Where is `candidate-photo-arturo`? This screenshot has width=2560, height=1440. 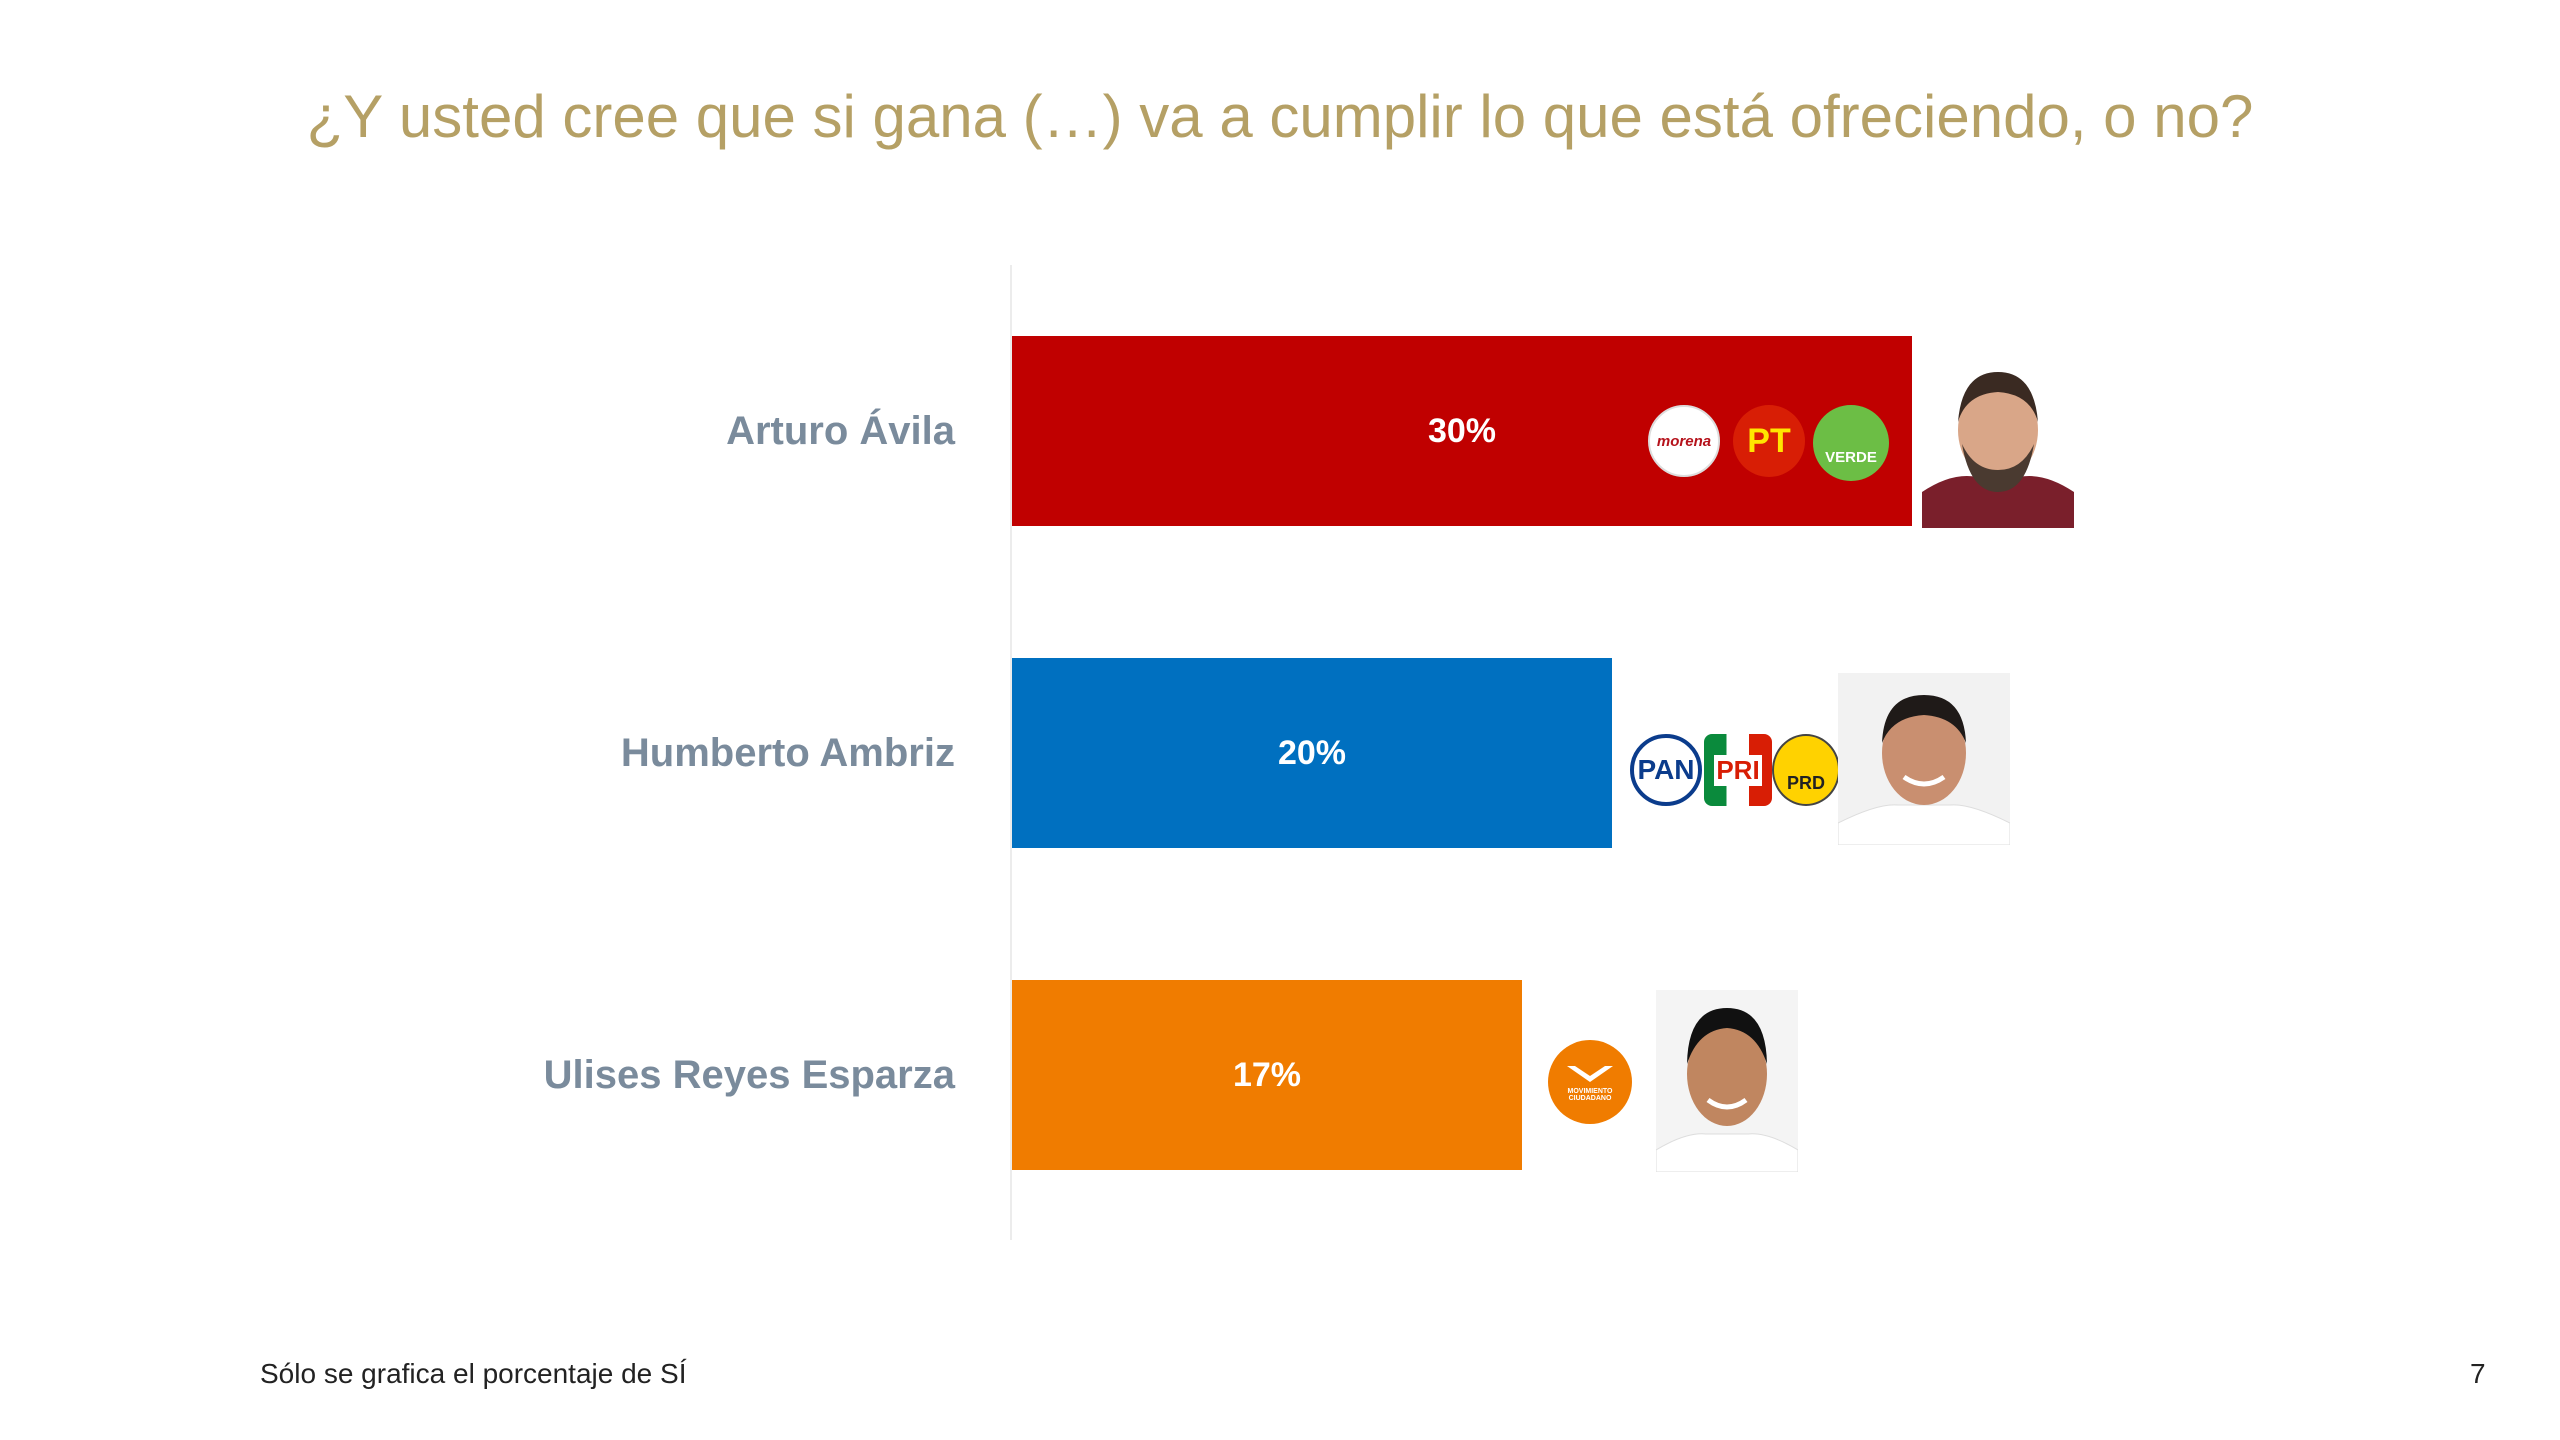 candidate-photo-arturo is located at coordinates (1998, 440).